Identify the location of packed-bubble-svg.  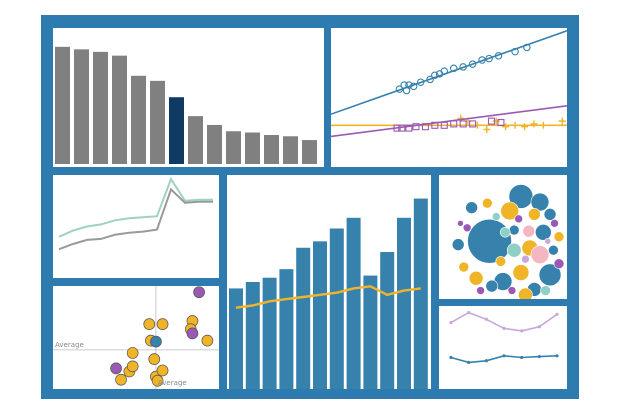
(508, 241).